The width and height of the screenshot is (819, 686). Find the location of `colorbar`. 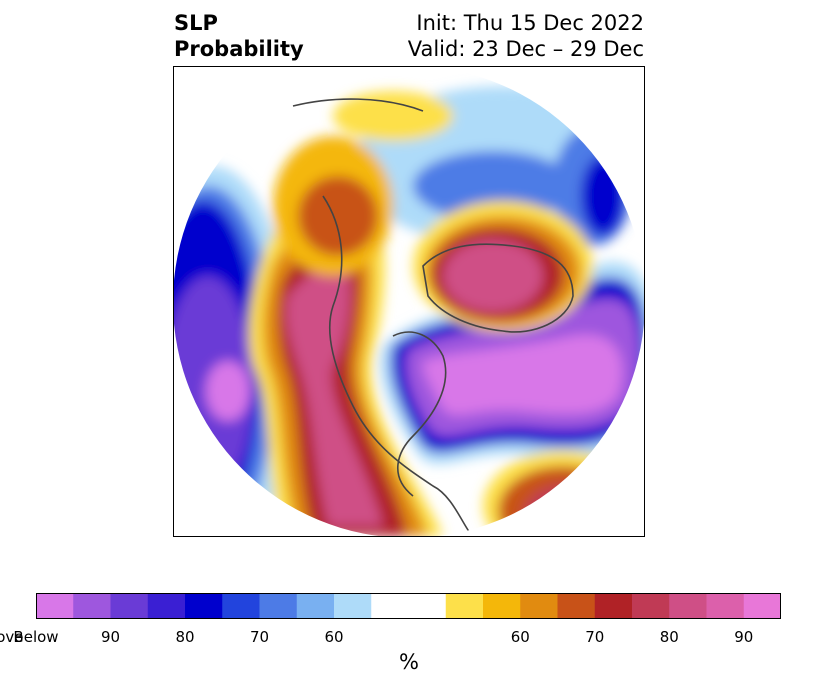

colorbar is located at coordinates (408, 606).